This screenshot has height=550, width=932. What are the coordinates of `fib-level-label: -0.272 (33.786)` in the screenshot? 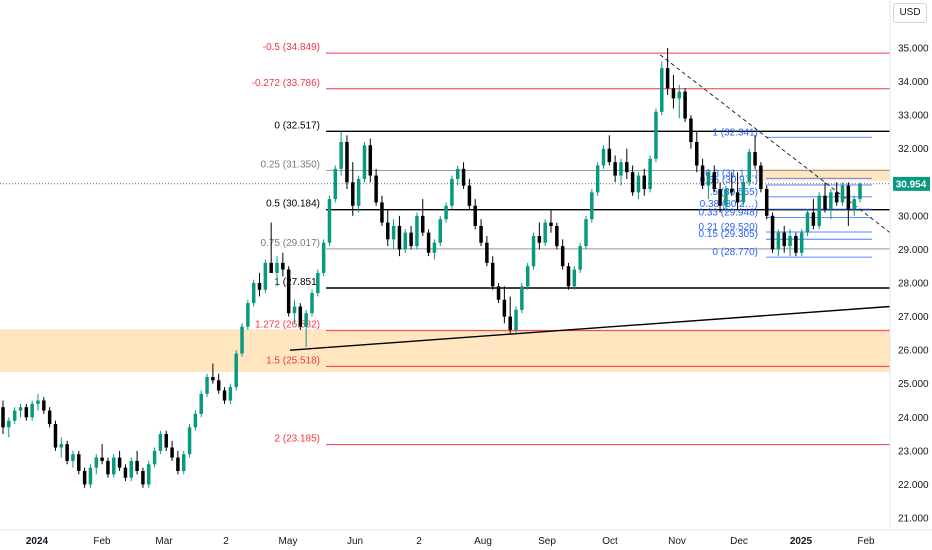 It's located at (286, 83).